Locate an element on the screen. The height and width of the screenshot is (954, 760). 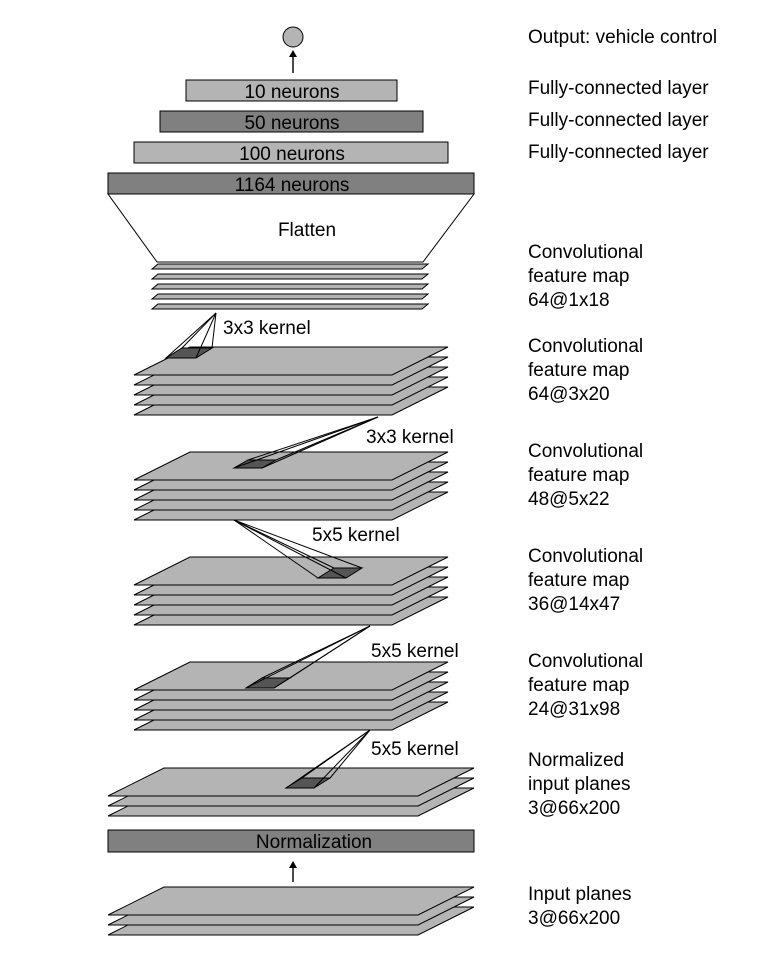
conv-description-4: Convolutional feature map 36@14x47 is located at coordinates (585, 580).